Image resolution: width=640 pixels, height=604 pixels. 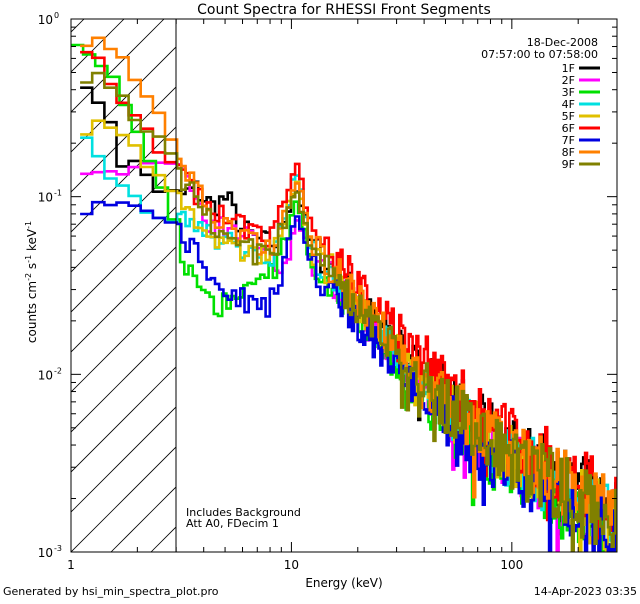 I want to click on legend-label-1F: 1F, so click(x=568, y=68).